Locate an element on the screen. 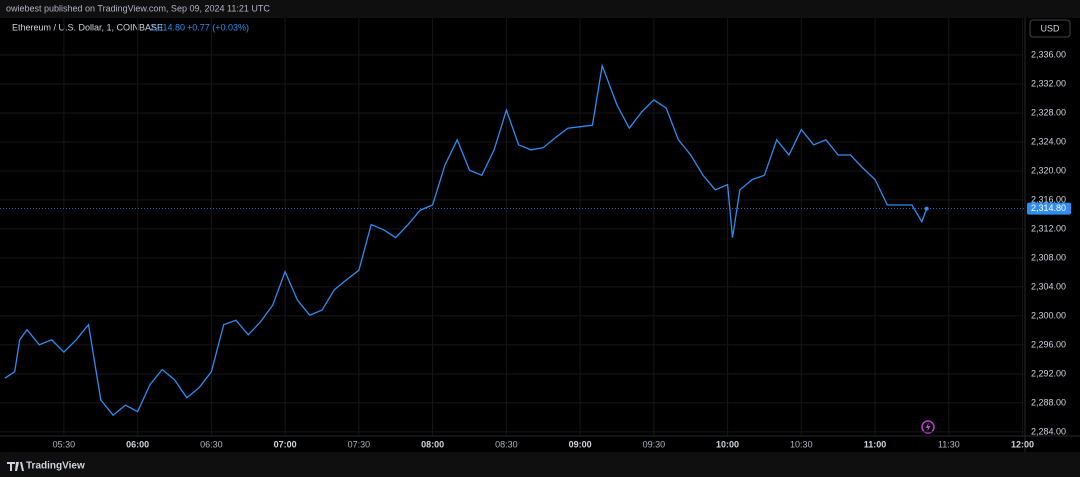 The image size is (1080, 477). last-point is located at coordinates (926, 208).